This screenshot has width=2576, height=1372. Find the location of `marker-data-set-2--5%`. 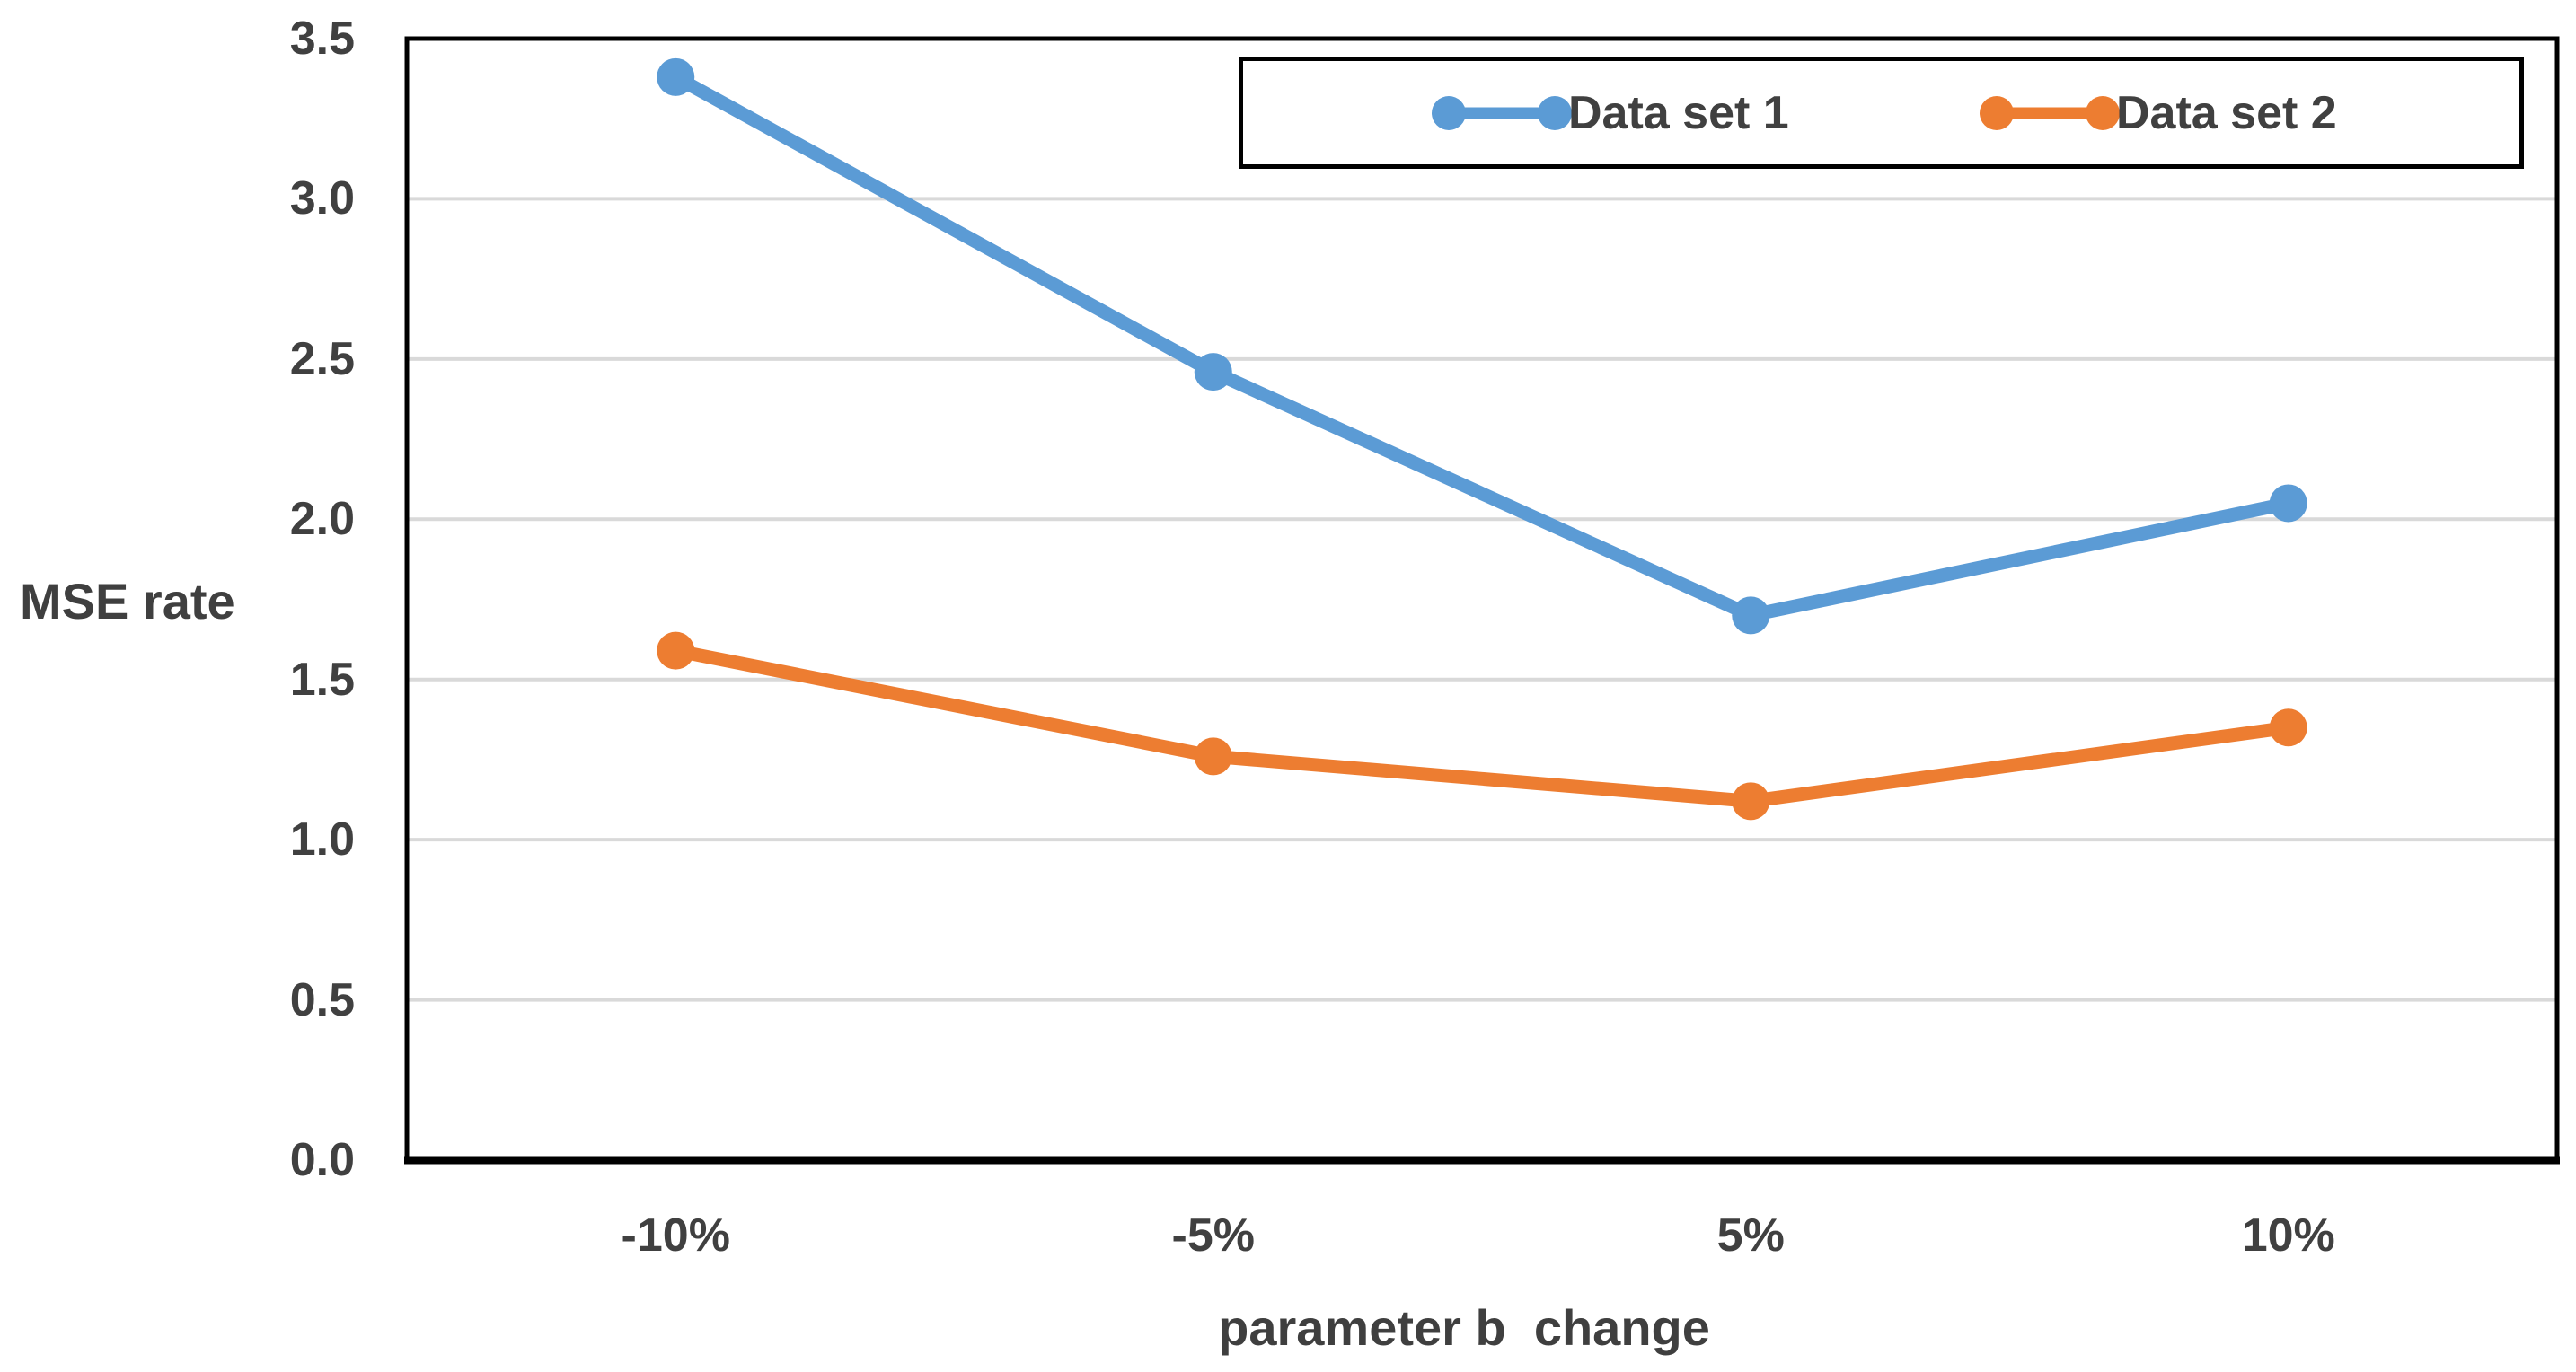

marker-data-set-2--5% is located at coordinates (1213, 757).